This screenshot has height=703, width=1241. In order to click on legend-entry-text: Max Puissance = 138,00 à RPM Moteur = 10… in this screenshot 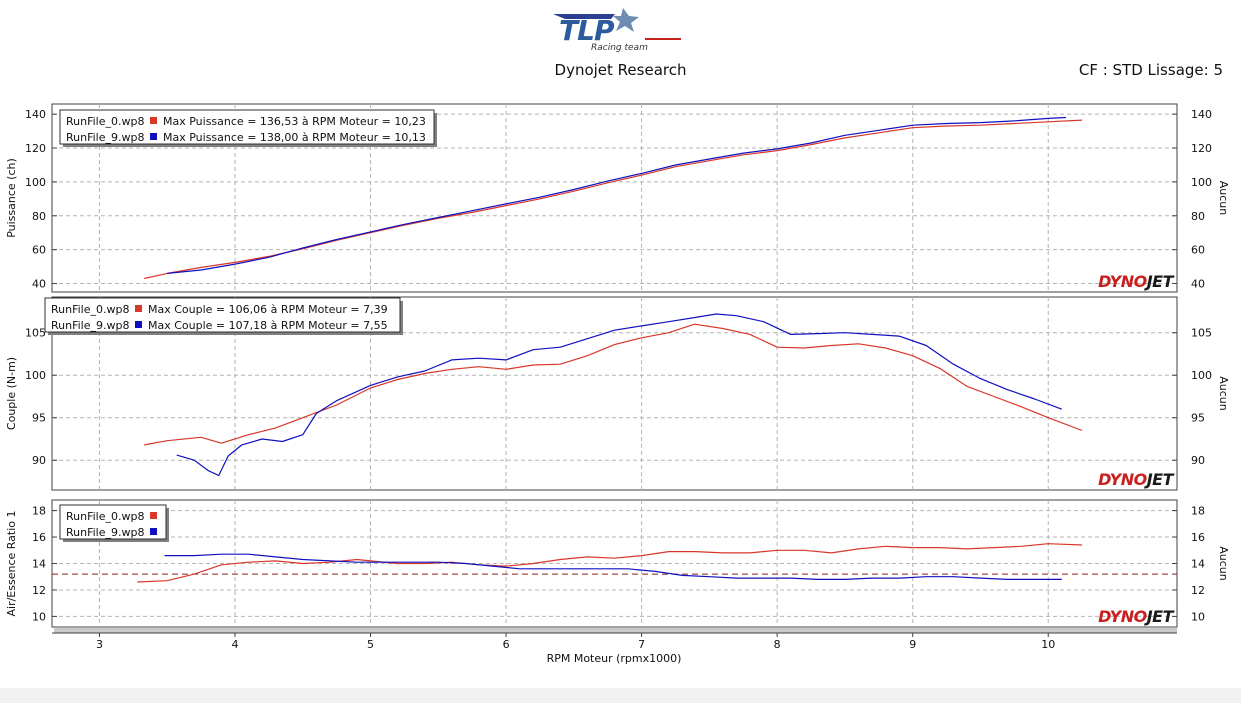, I will do `click(294, 137)`.